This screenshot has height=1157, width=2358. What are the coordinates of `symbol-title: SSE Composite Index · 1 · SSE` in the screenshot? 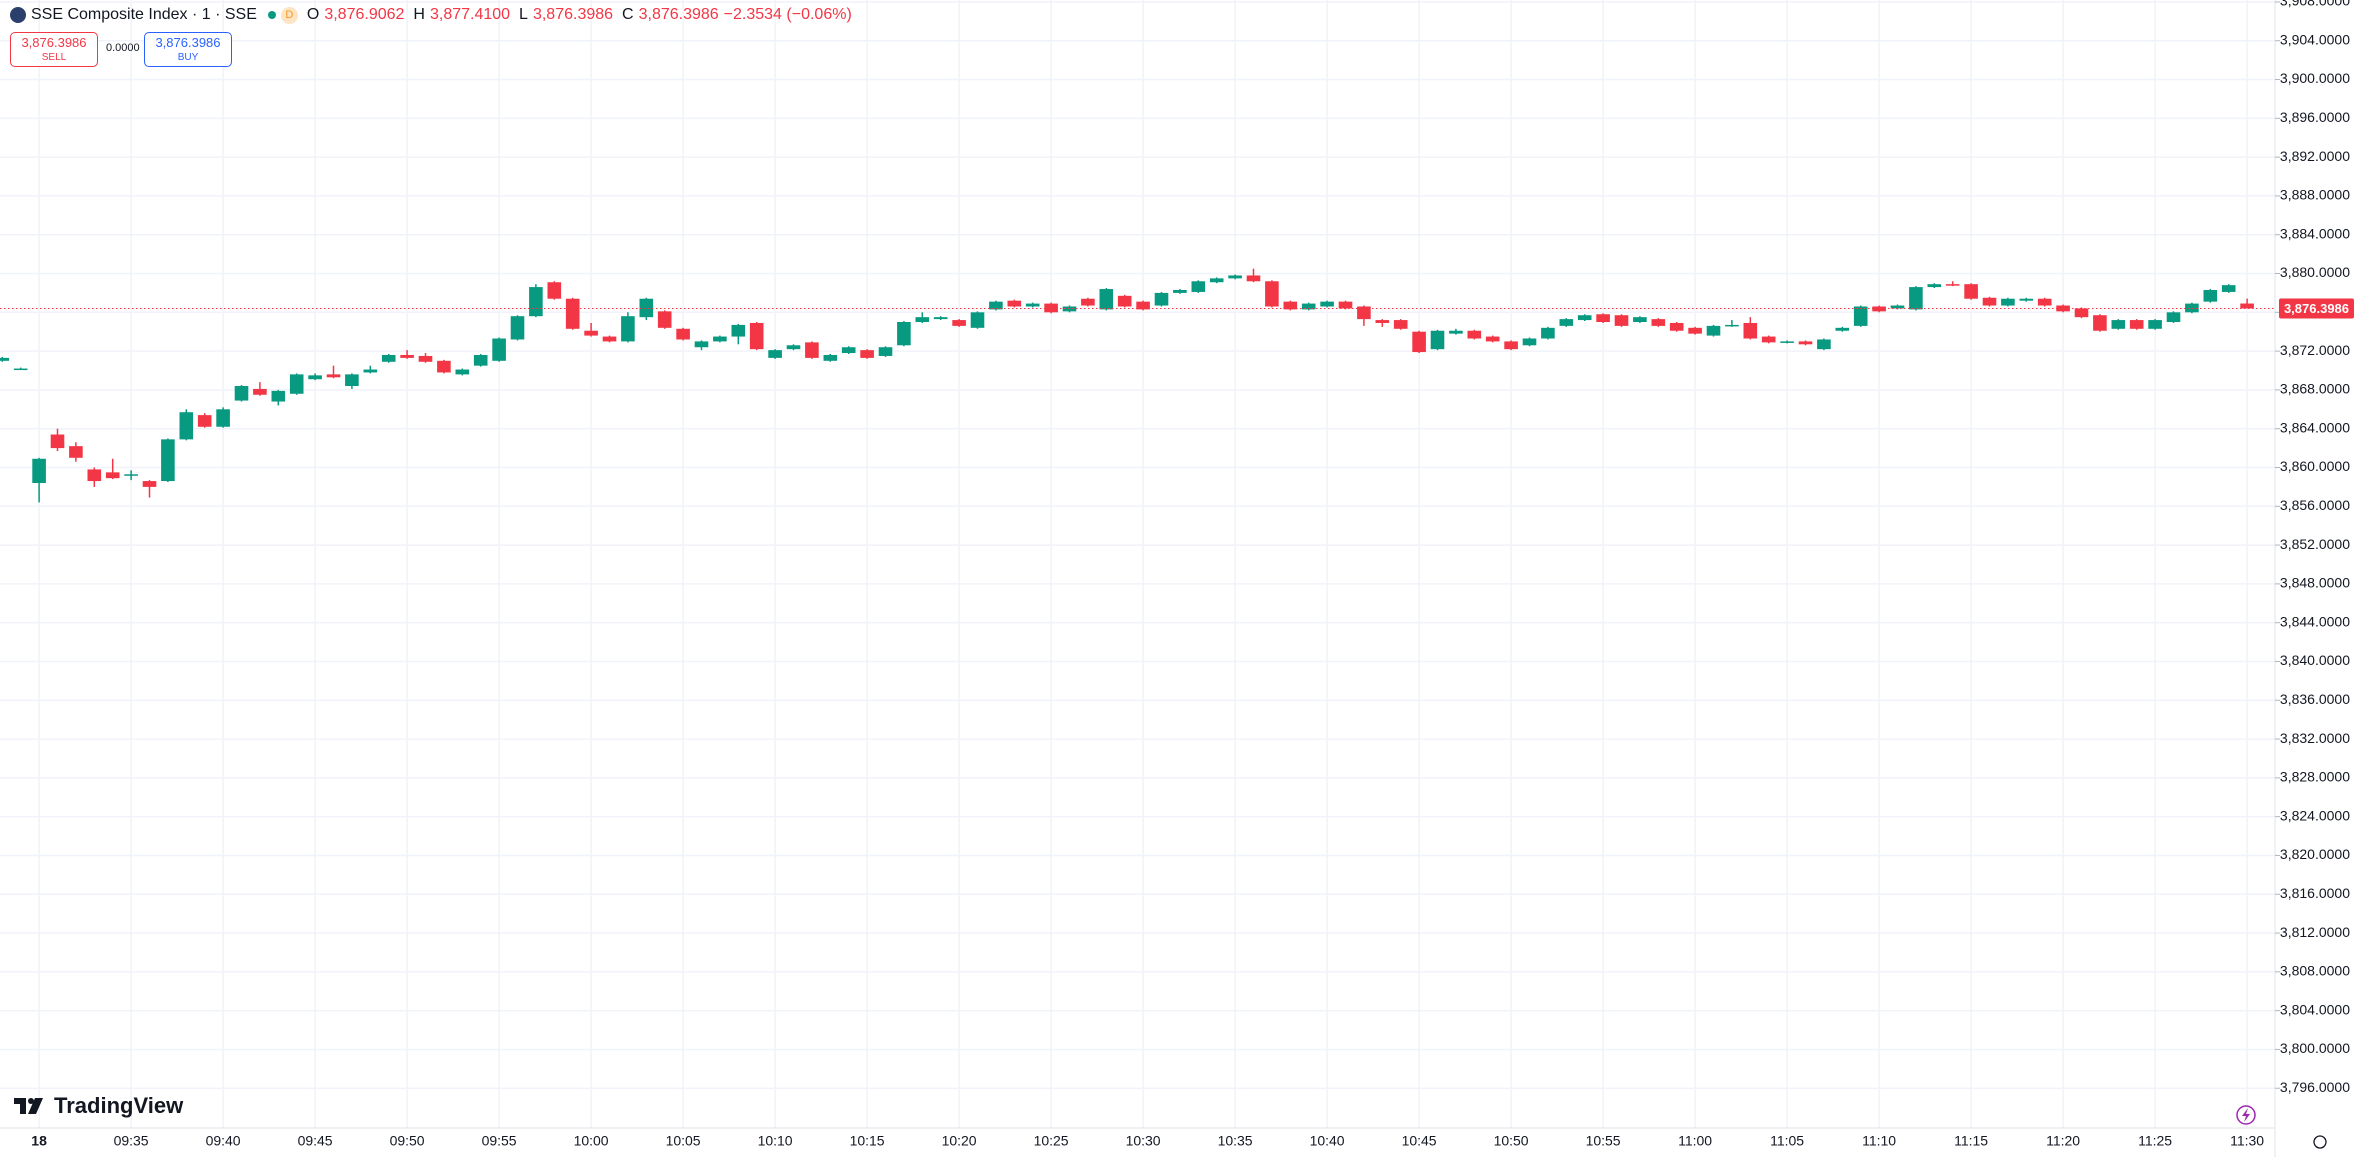 It's located at (144, 14).